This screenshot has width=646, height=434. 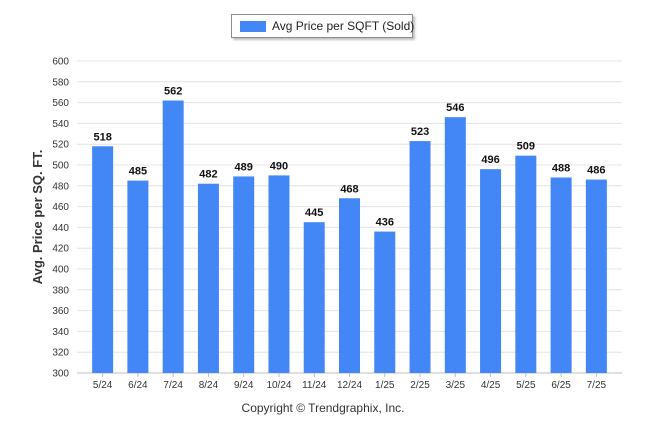 I want to click on x-tick-label: 3/25, so click(x=456, y=385).